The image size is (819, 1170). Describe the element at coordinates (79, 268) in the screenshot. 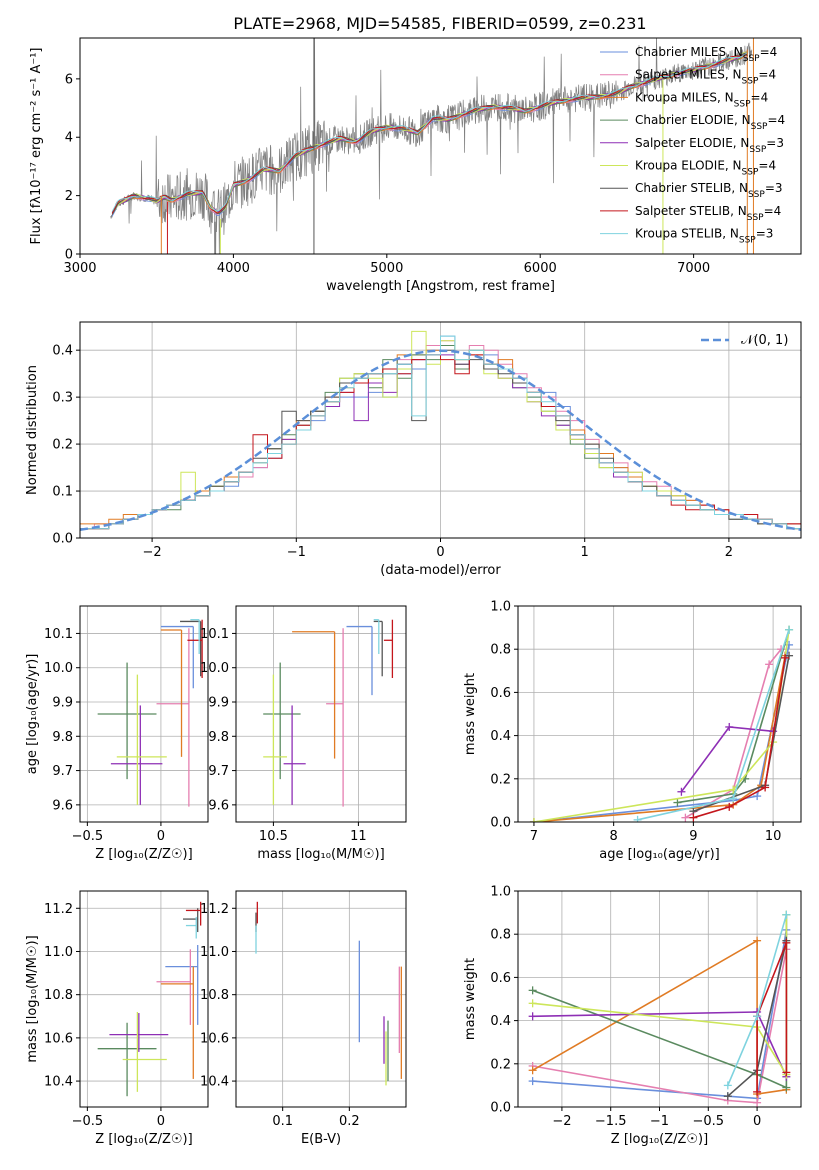

I see `x-tick-label: 3000` at that location.